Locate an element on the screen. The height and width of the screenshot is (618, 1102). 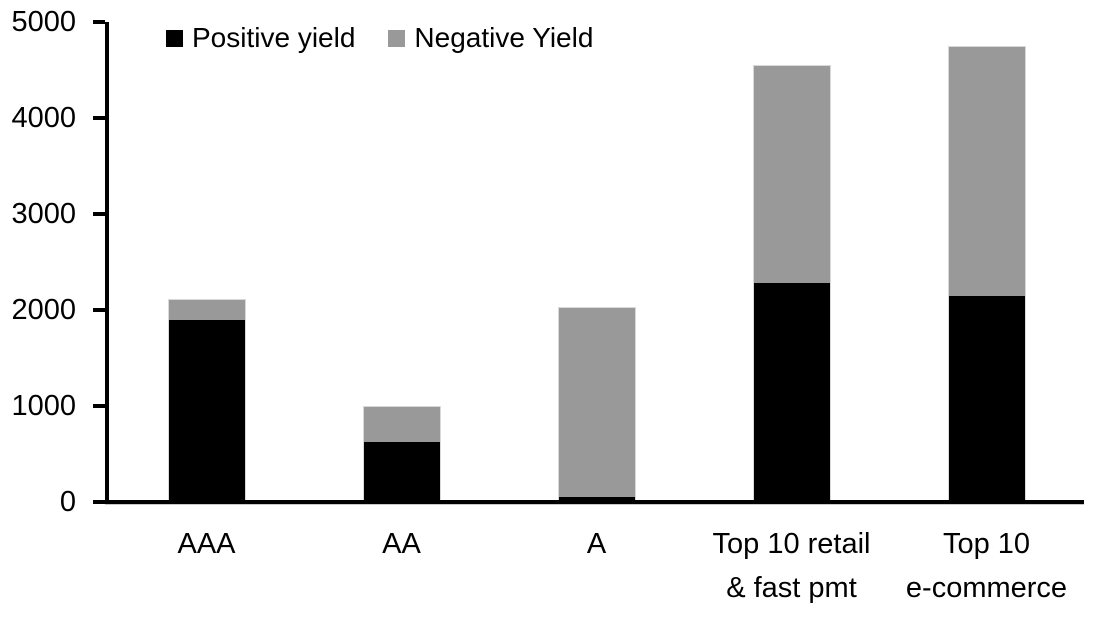
legend-item: Positive yield is located at coordinates (260, 38).